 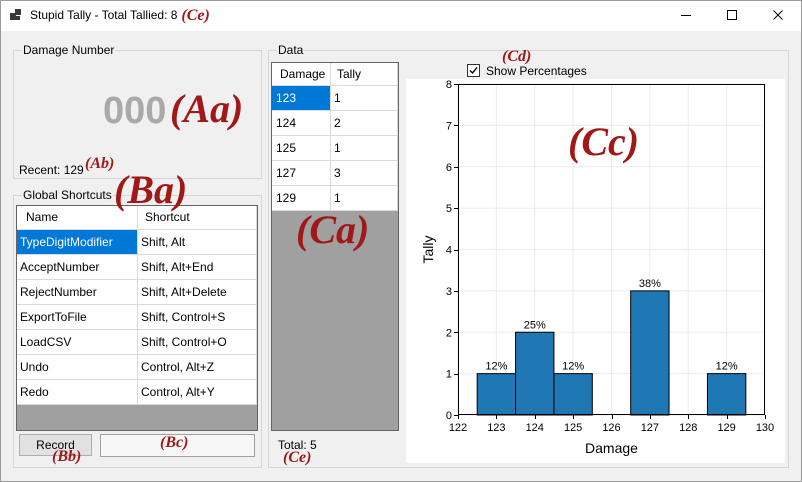 I want to click on tally-app-icon, so click(x=16, y=15).